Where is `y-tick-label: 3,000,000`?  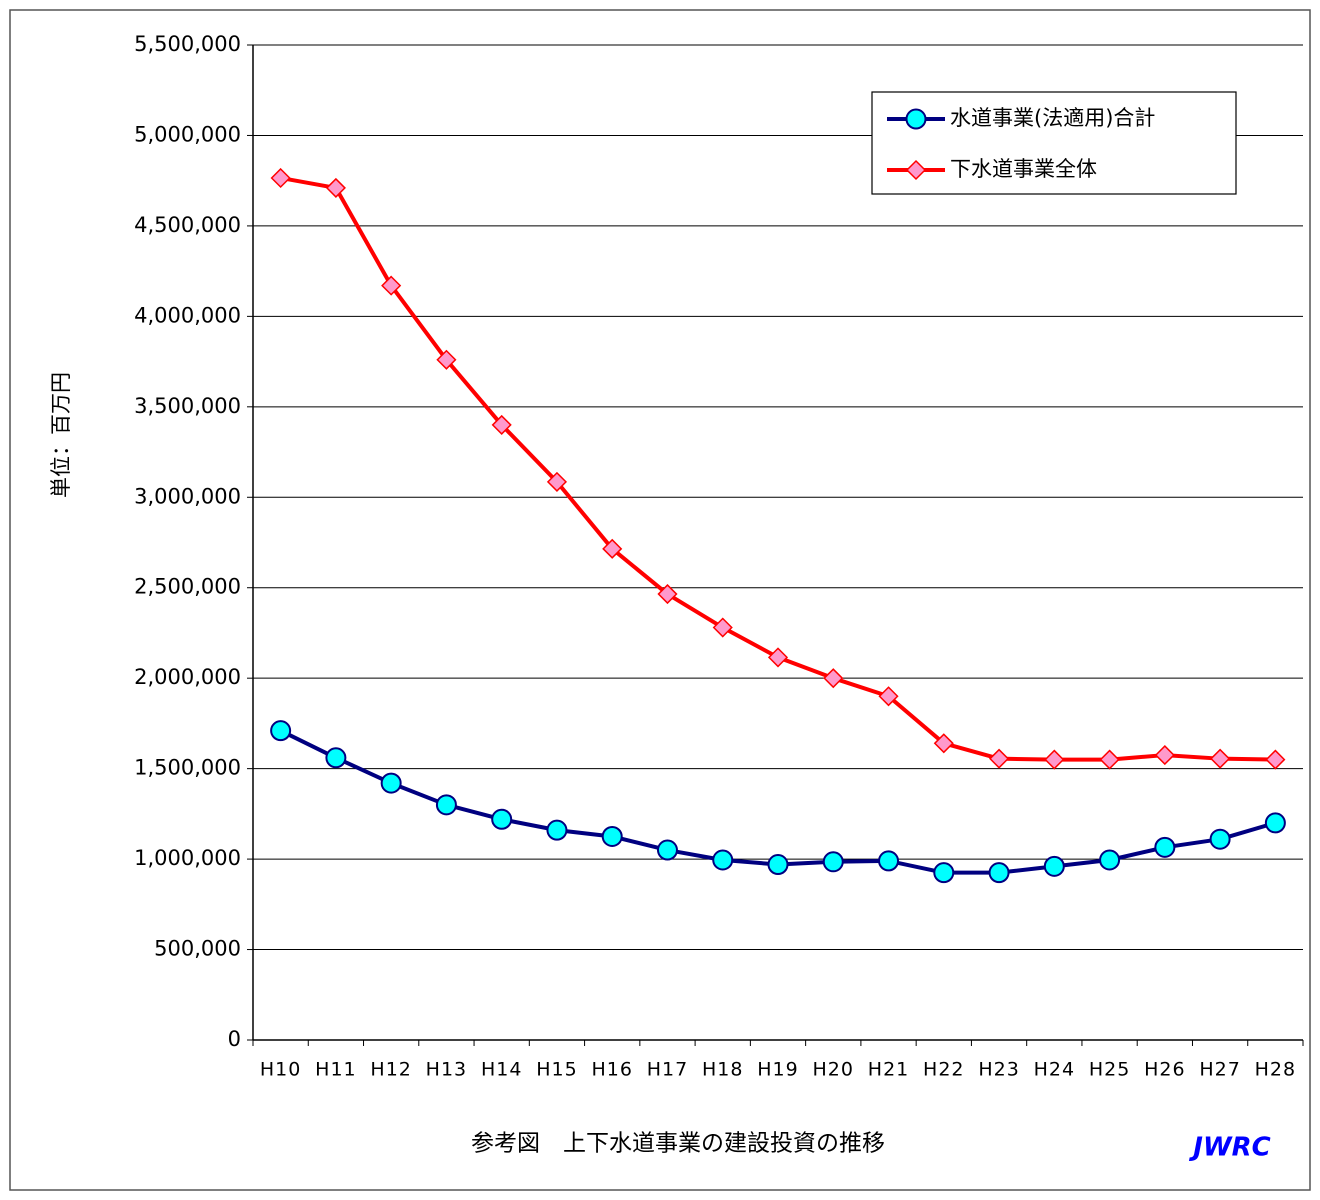 y-tick-label: 3,000,000 is located at coordinates (187, 496).